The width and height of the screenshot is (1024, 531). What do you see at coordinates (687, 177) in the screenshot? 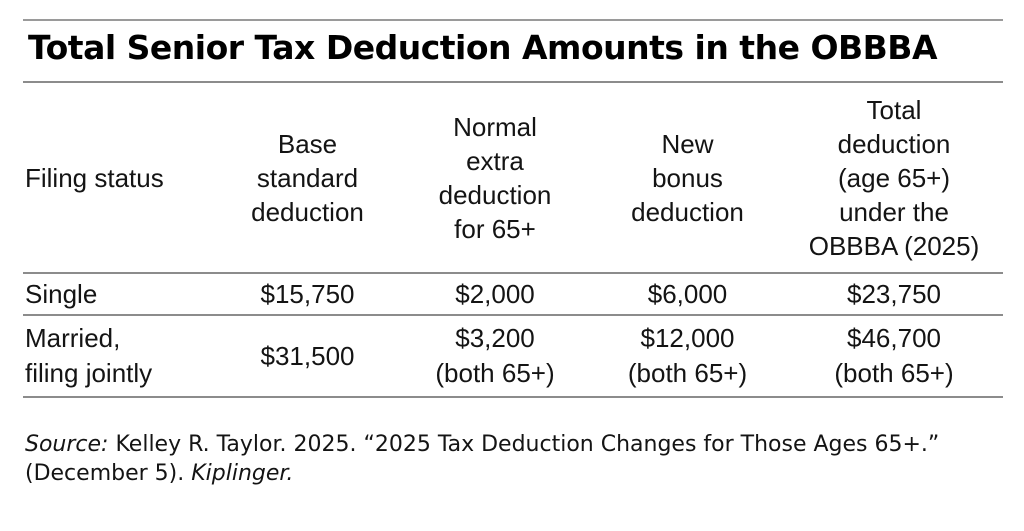
I see `col-header-new-bonus-deduction: New bonus deduction` at bounding box center [687, 177].